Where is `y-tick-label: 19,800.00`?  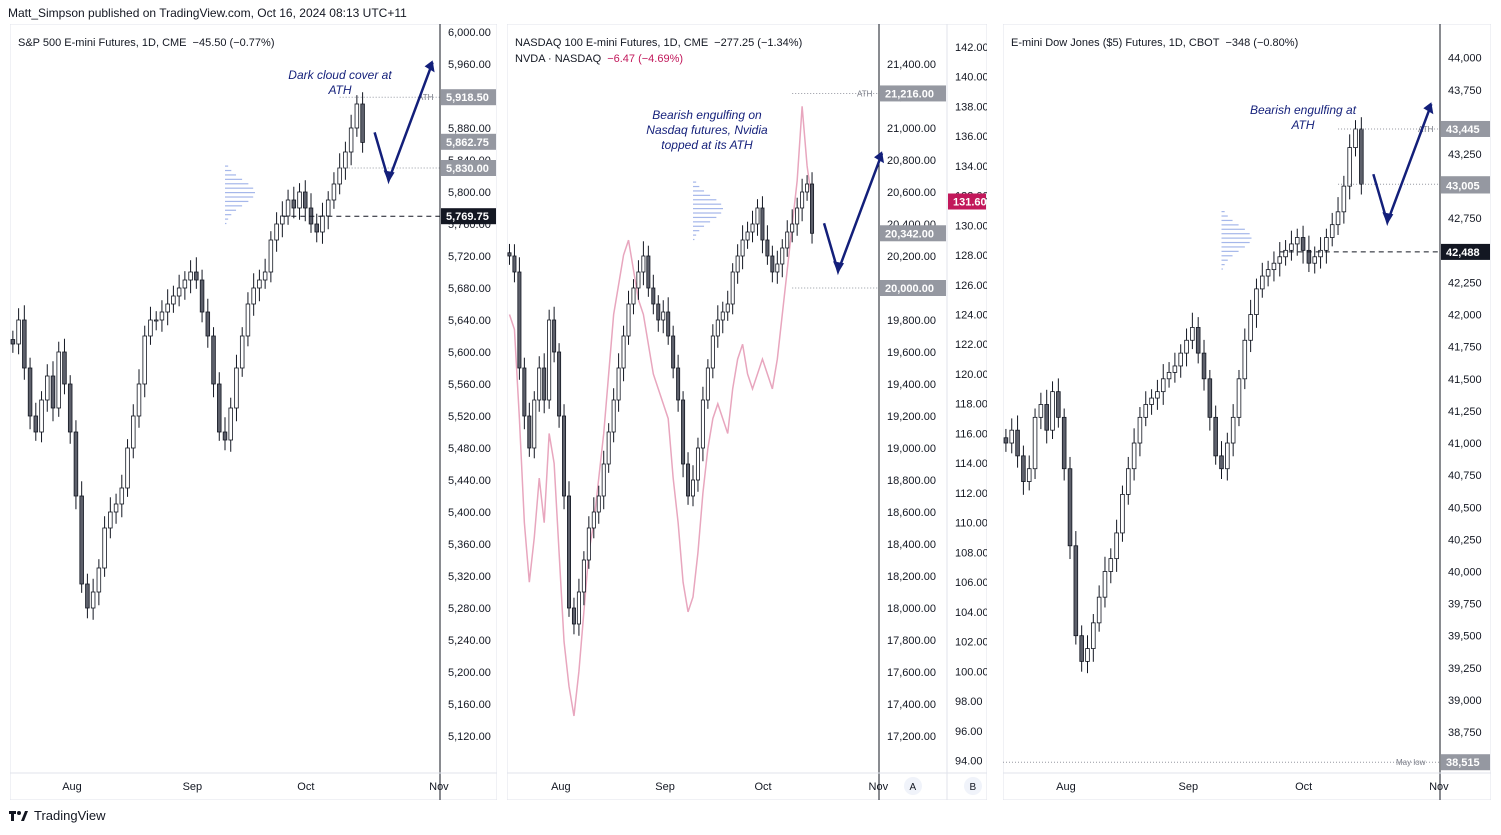
y-tick-label: 19,800.00 is located at coordinates (911, 321).